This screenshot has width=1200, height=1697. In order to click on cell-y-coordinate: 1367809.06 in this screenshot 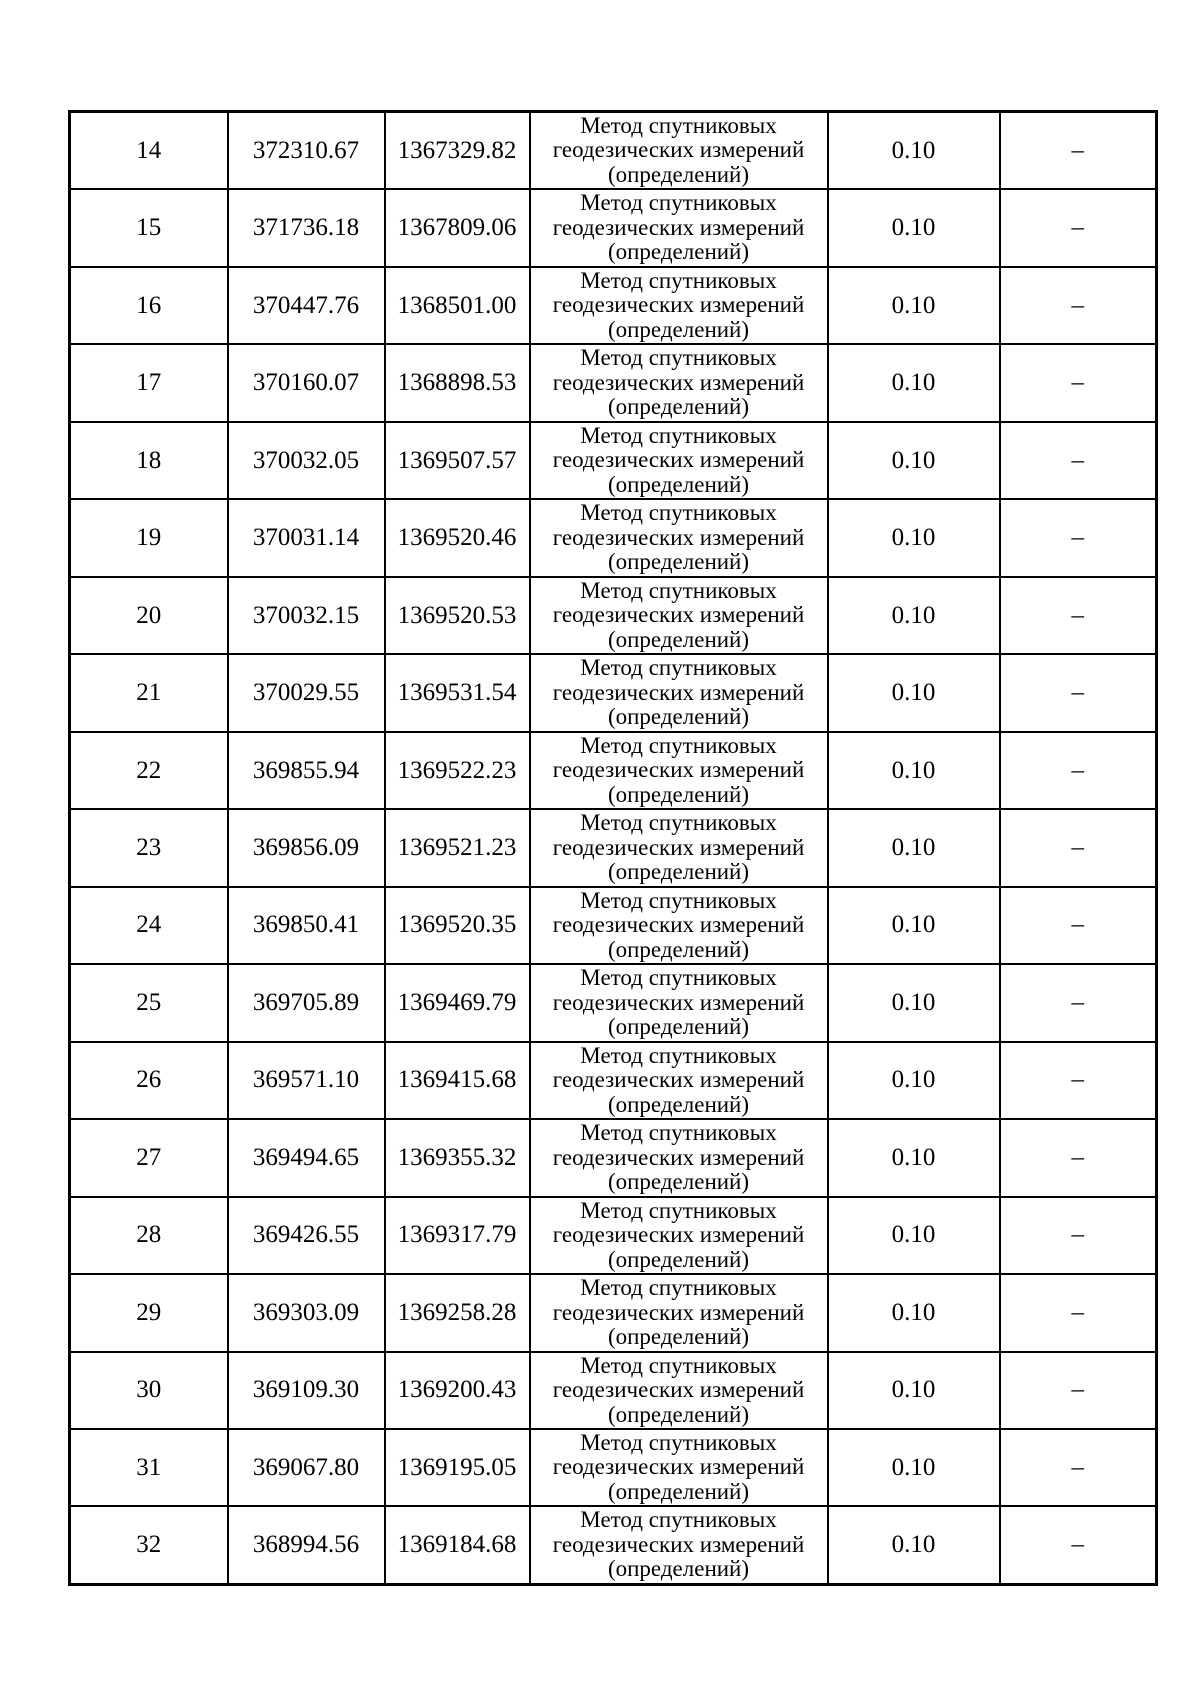, I will do `click(457, 228)`.